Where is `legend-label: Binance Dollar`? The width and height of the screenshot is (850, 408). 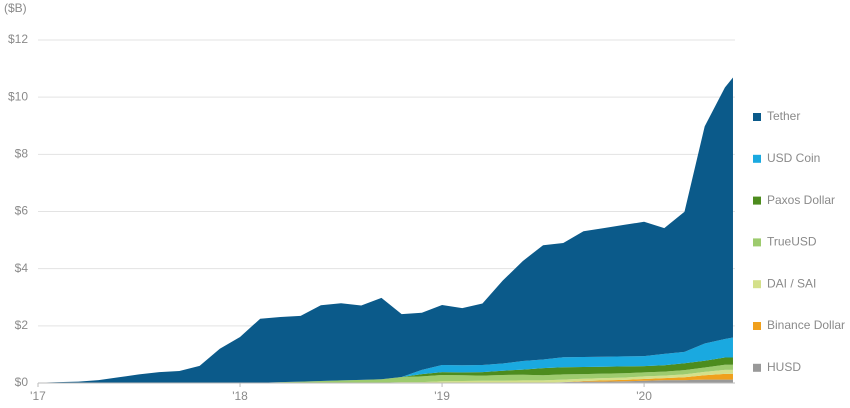
legend-label: Binance Dollar is located at coordinates (806, 325).